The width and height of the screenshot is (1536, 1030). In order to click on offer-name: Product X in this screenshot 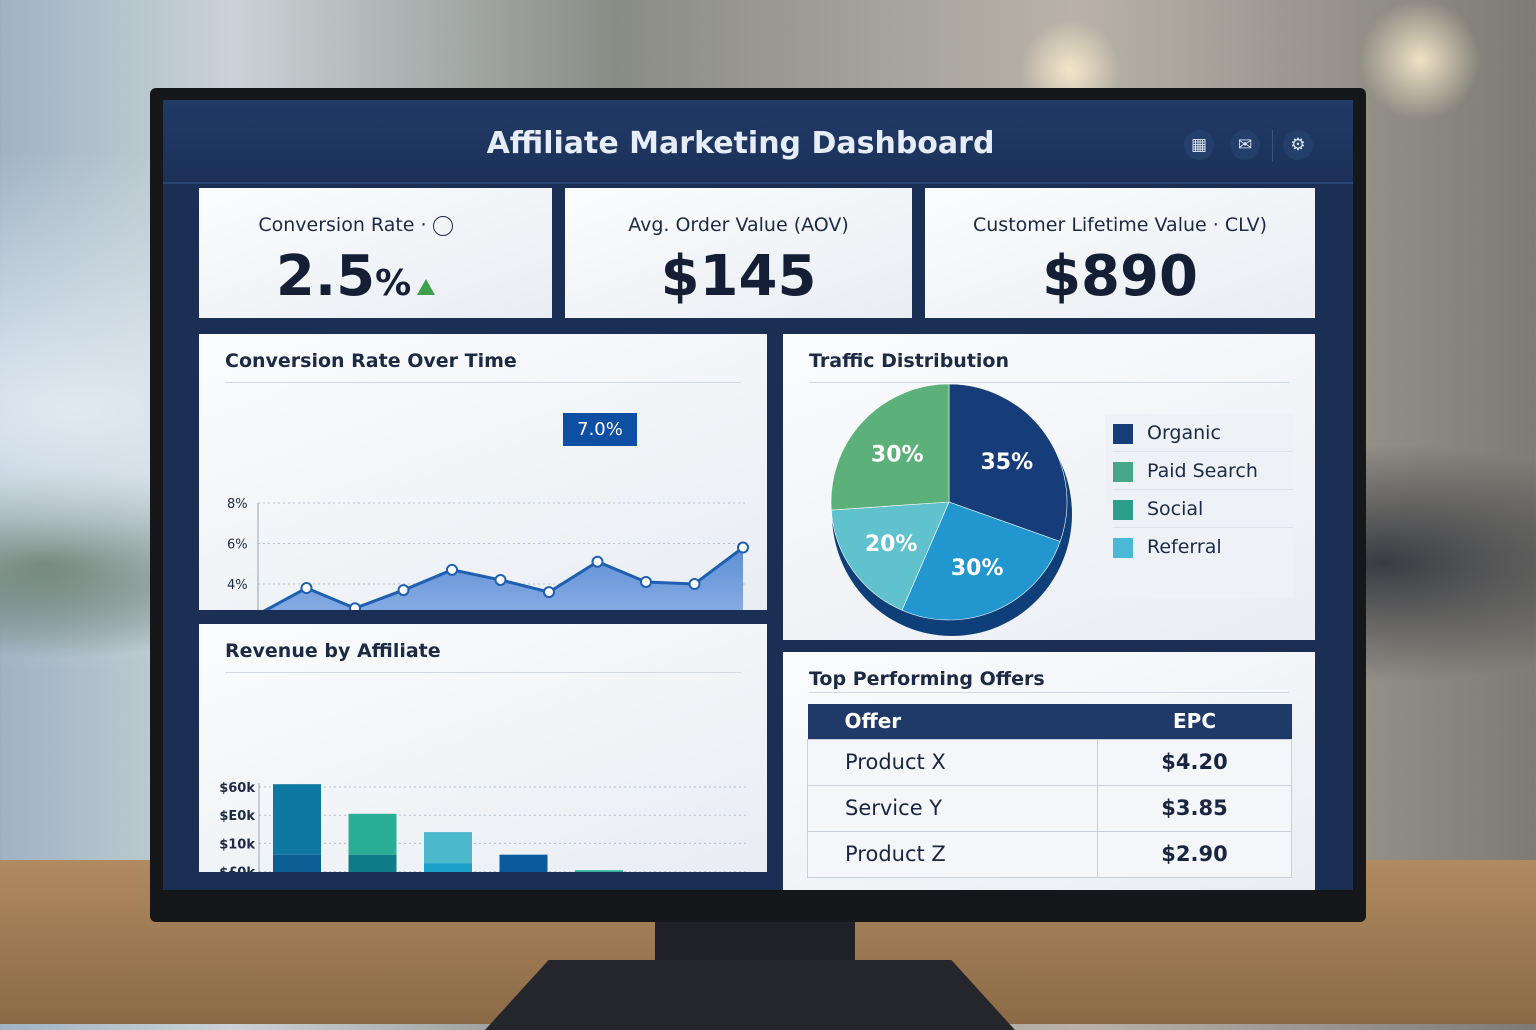, I will do `click(952, 762)`.